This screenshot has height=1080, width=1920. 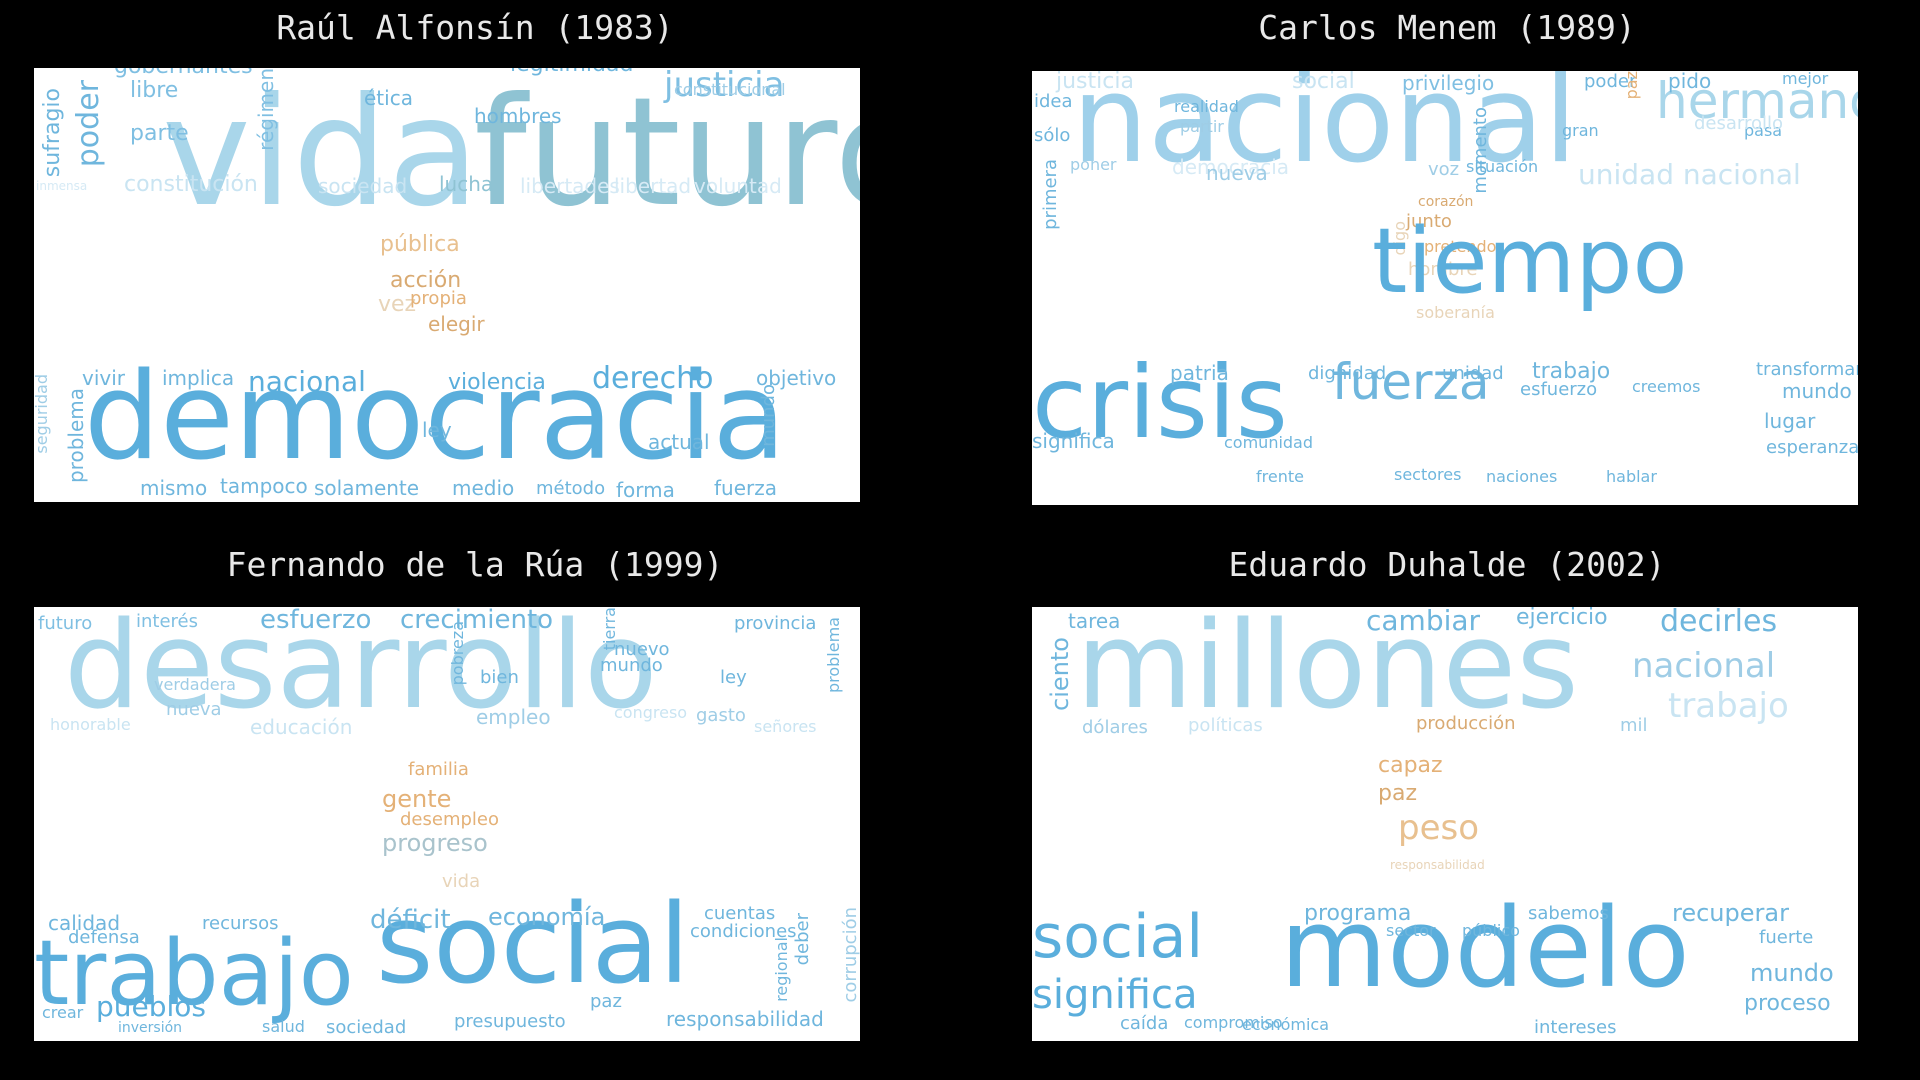 What do you see at coordinates (775, 623) in the screenshot?
I see `wordcloud-word: provincia` at bounding box center [775, 623].